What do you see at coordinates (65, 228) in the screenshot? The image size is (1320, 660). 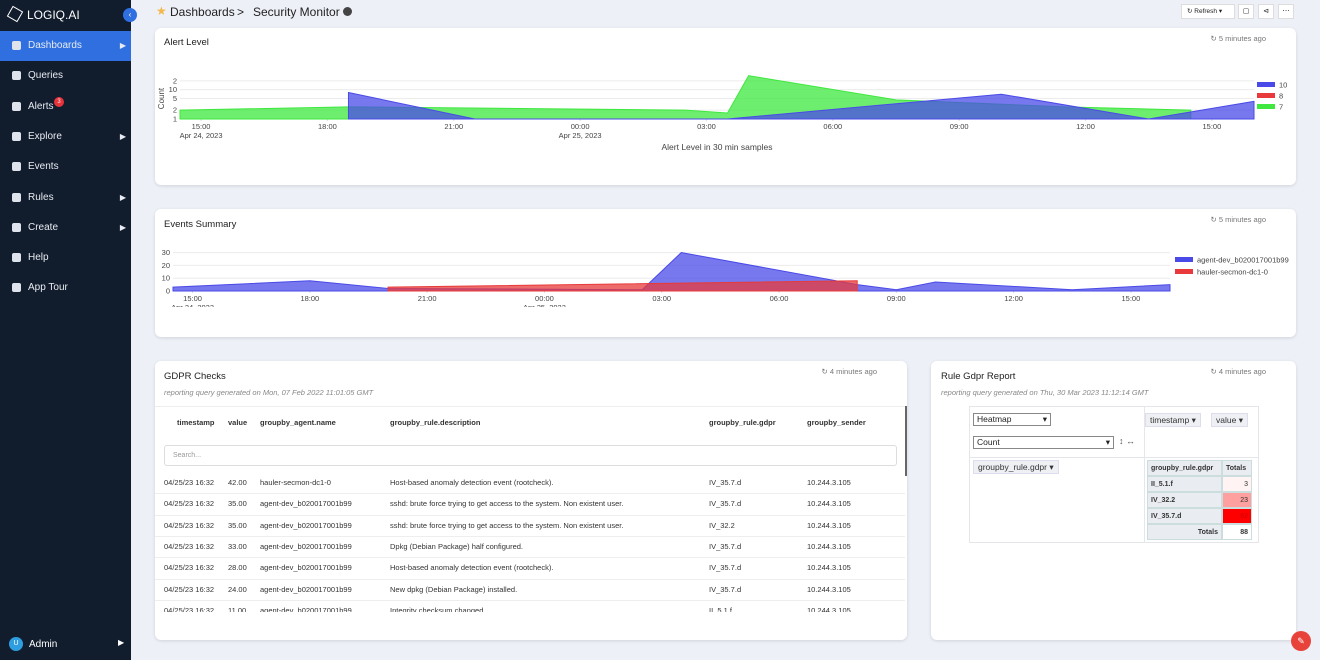 I see `nav-item: Create ▶` at bounding box center [65, 228].